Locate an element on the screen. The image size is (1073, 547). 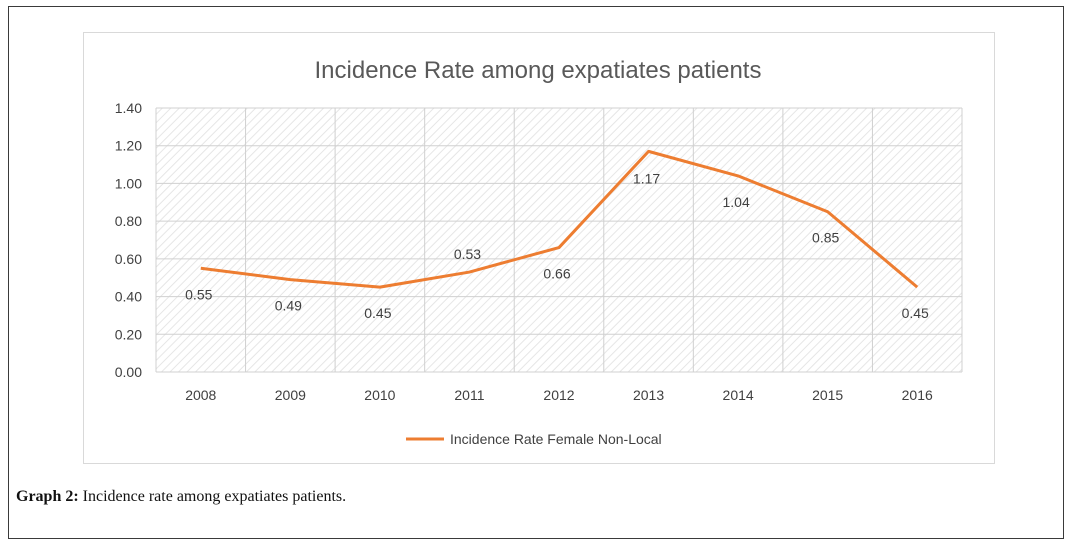
x-axis-ticks: 2008 2009 2010 2011 2012 2013 2014 2015 2016 is located at coordinates (559, 395).